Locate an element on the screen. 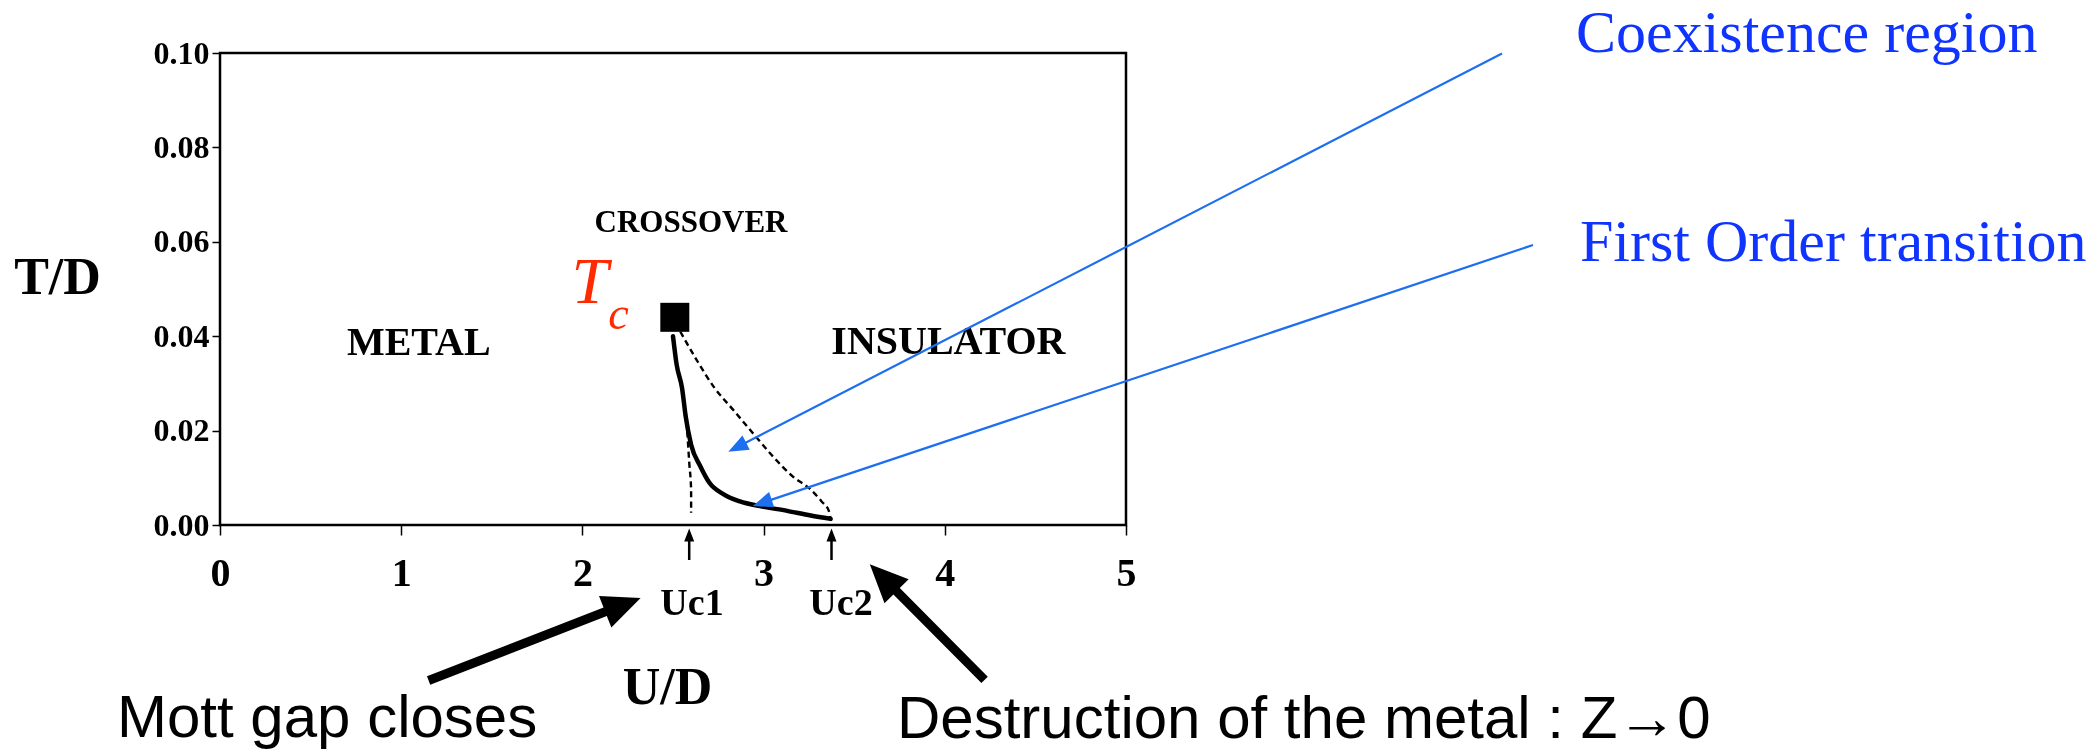 The image size is (2098, 752). y-axis-title: T/D is located at coordinates (57, 276).